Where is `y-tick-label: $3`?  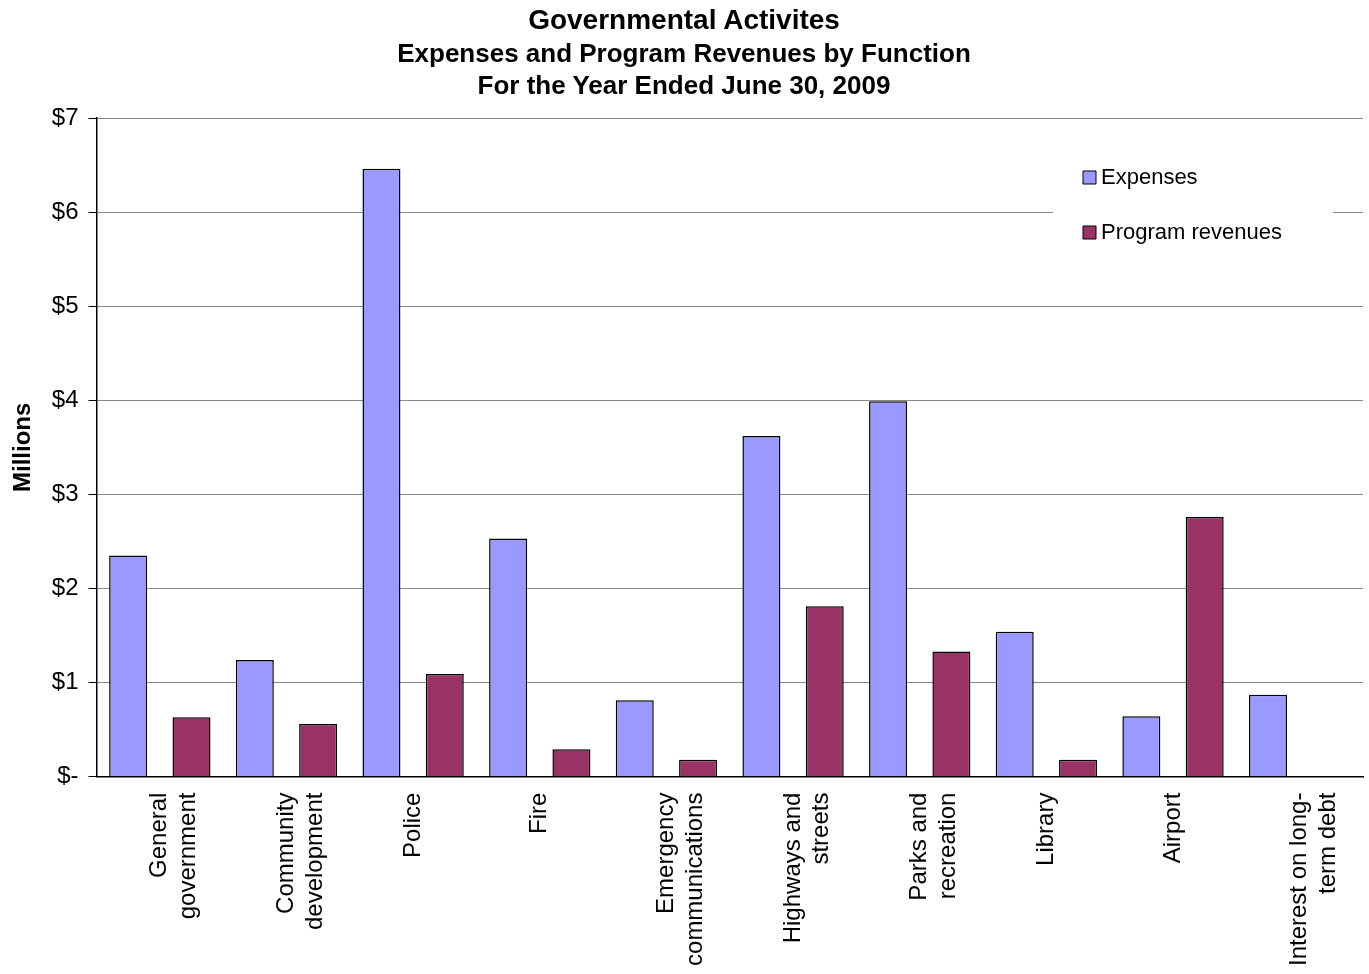 y-tick-label: $3 is located at coordinates (65, 492).